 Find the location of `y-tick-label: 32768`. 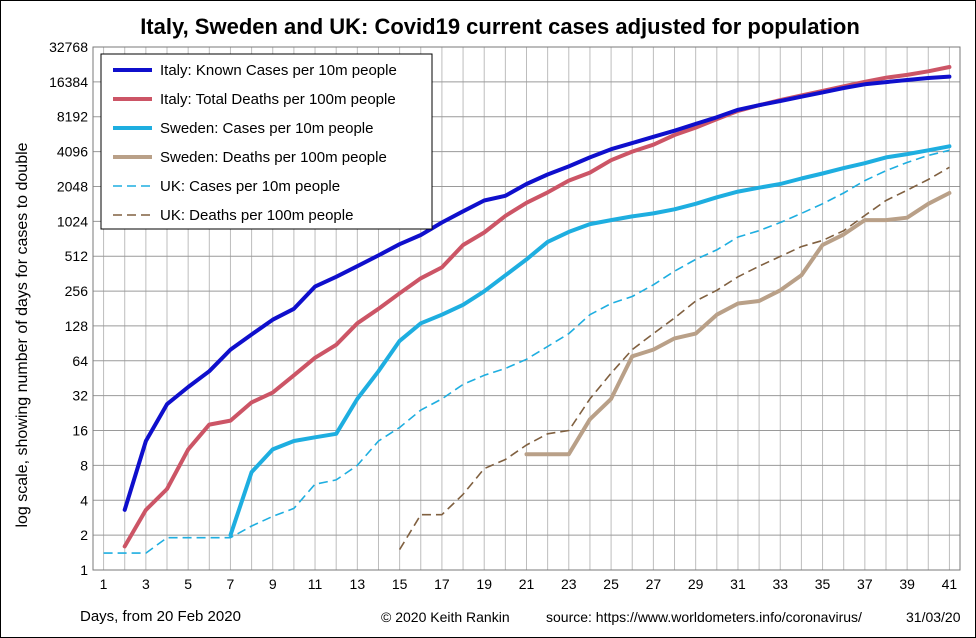

y-tick-label: 32768 is located at coordinates (68, 47).